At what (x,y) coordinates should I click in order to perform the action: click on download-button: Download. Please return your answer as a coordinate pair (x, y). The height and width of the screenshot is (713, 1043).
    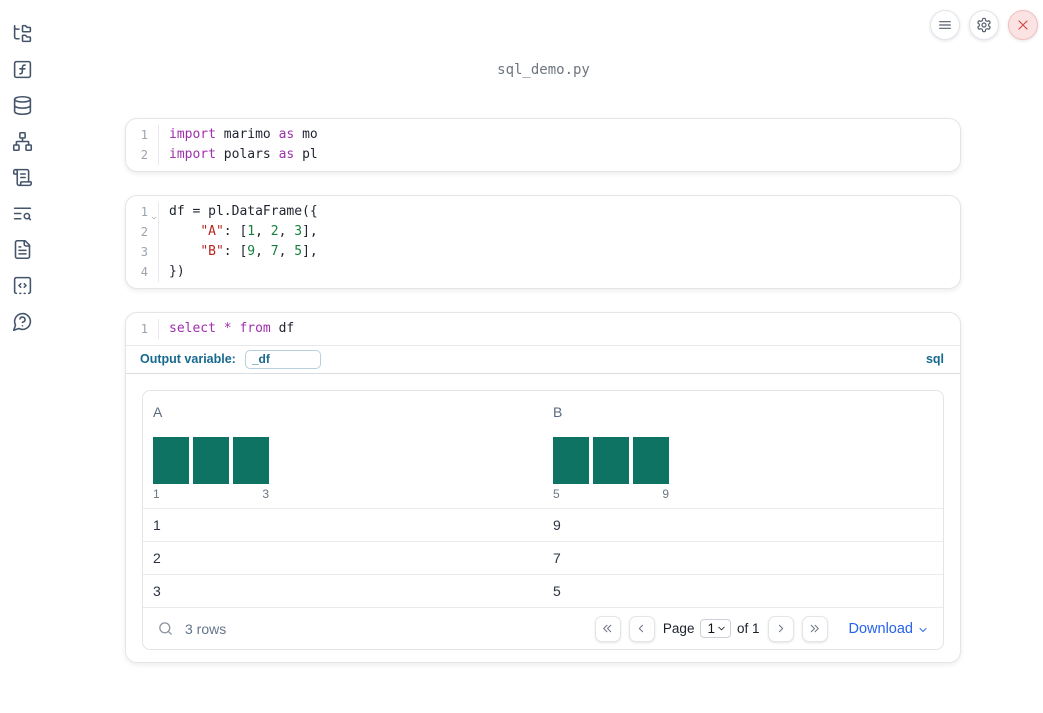
    Looking at the image, I should click on (889, 629).